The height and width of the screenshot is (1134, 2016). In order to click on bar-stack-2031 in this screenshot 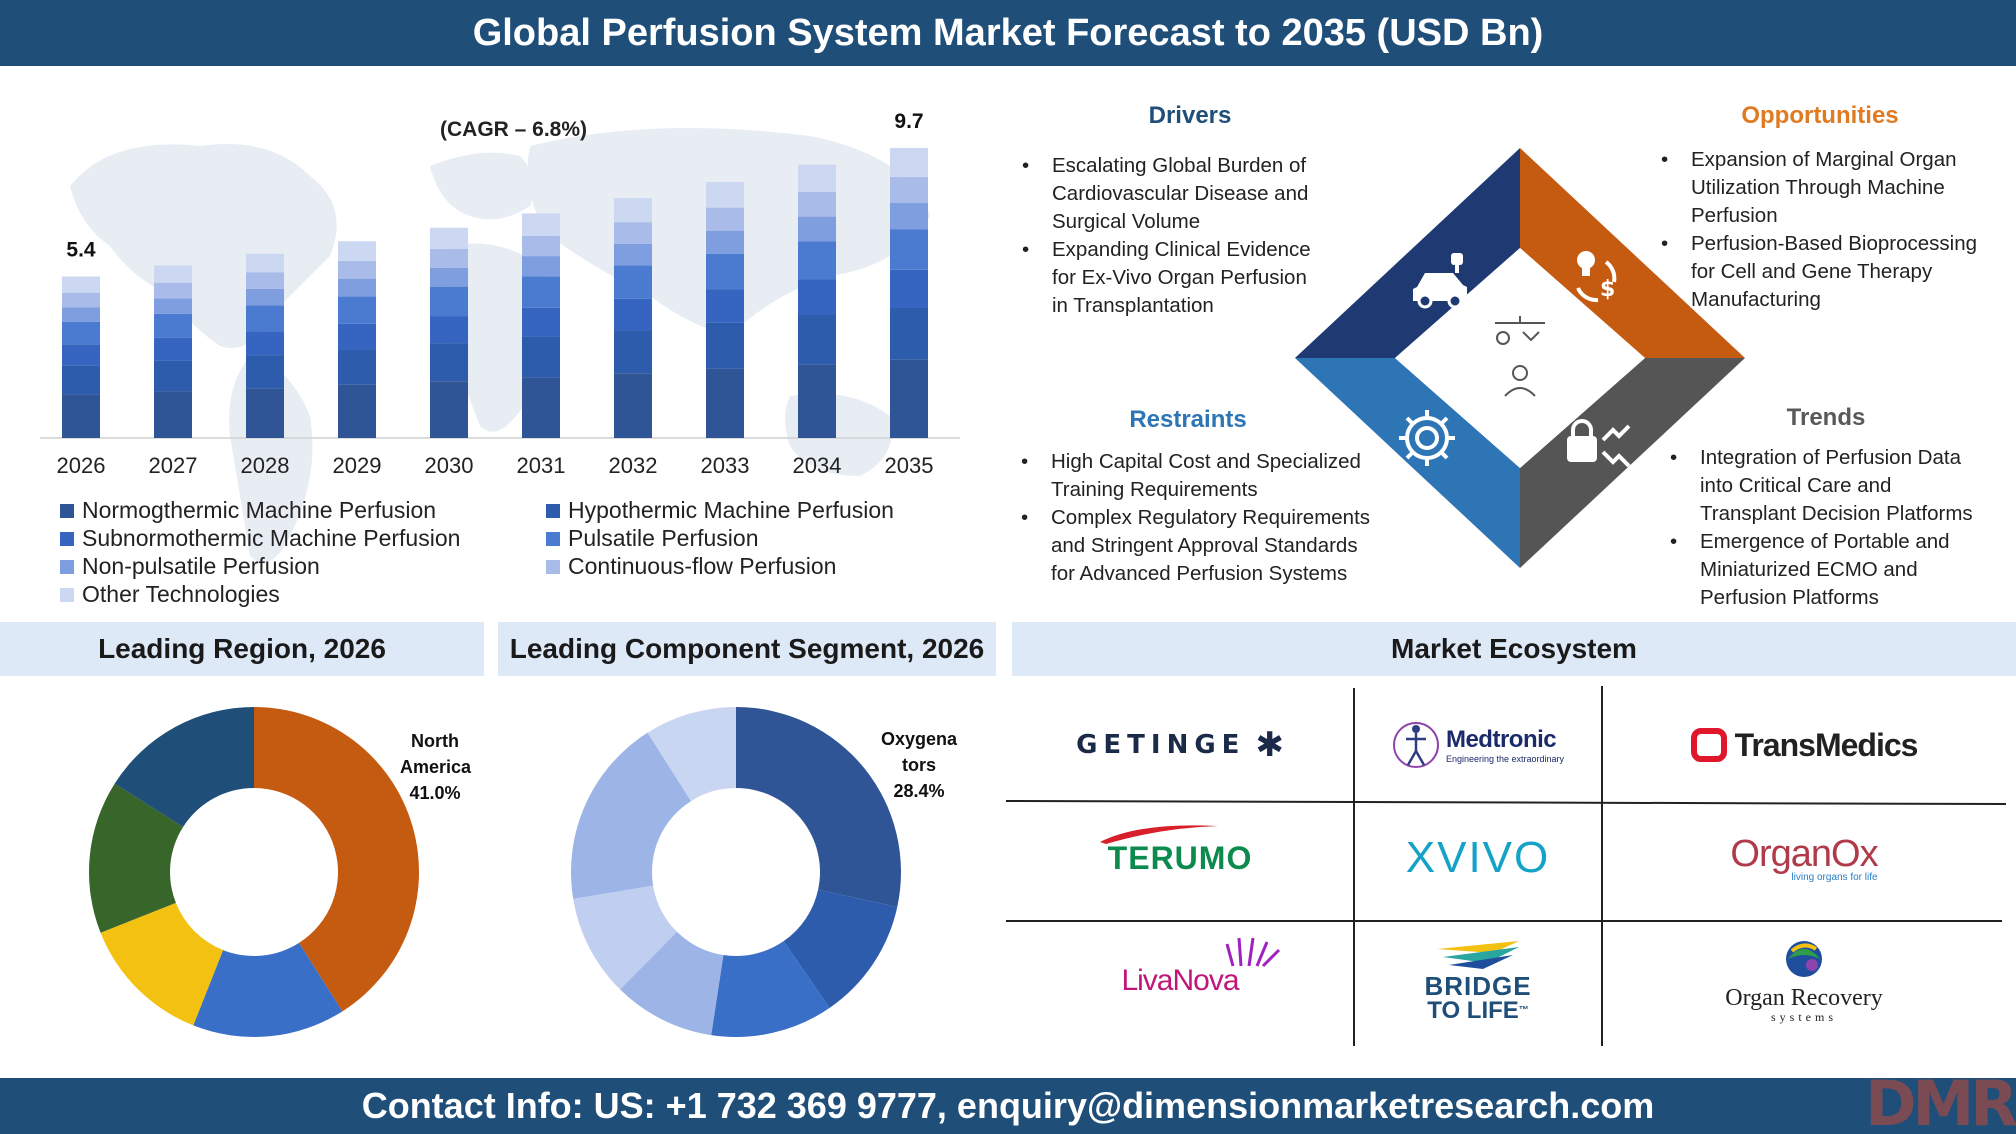, I will do `click(541, 325)`.